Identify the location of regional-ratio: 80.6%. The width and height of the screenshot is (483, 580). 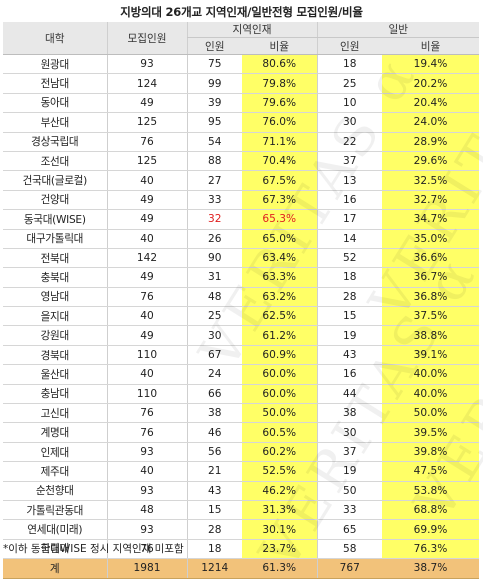
(279, 64).